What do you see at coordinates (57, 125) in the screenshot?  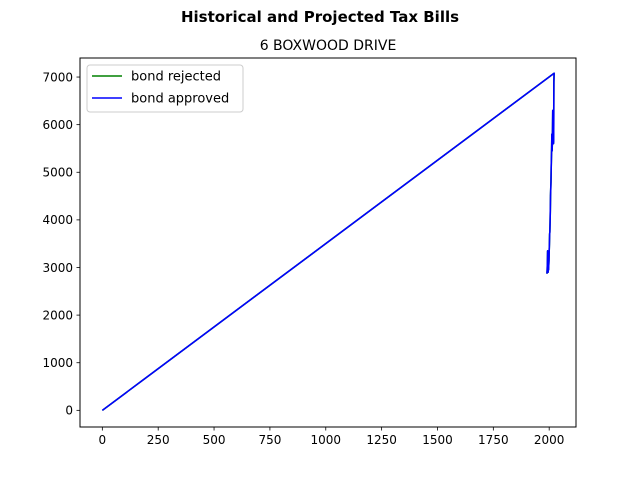 I see `y-tick-label: 6000` at bounding box center [57, 125].